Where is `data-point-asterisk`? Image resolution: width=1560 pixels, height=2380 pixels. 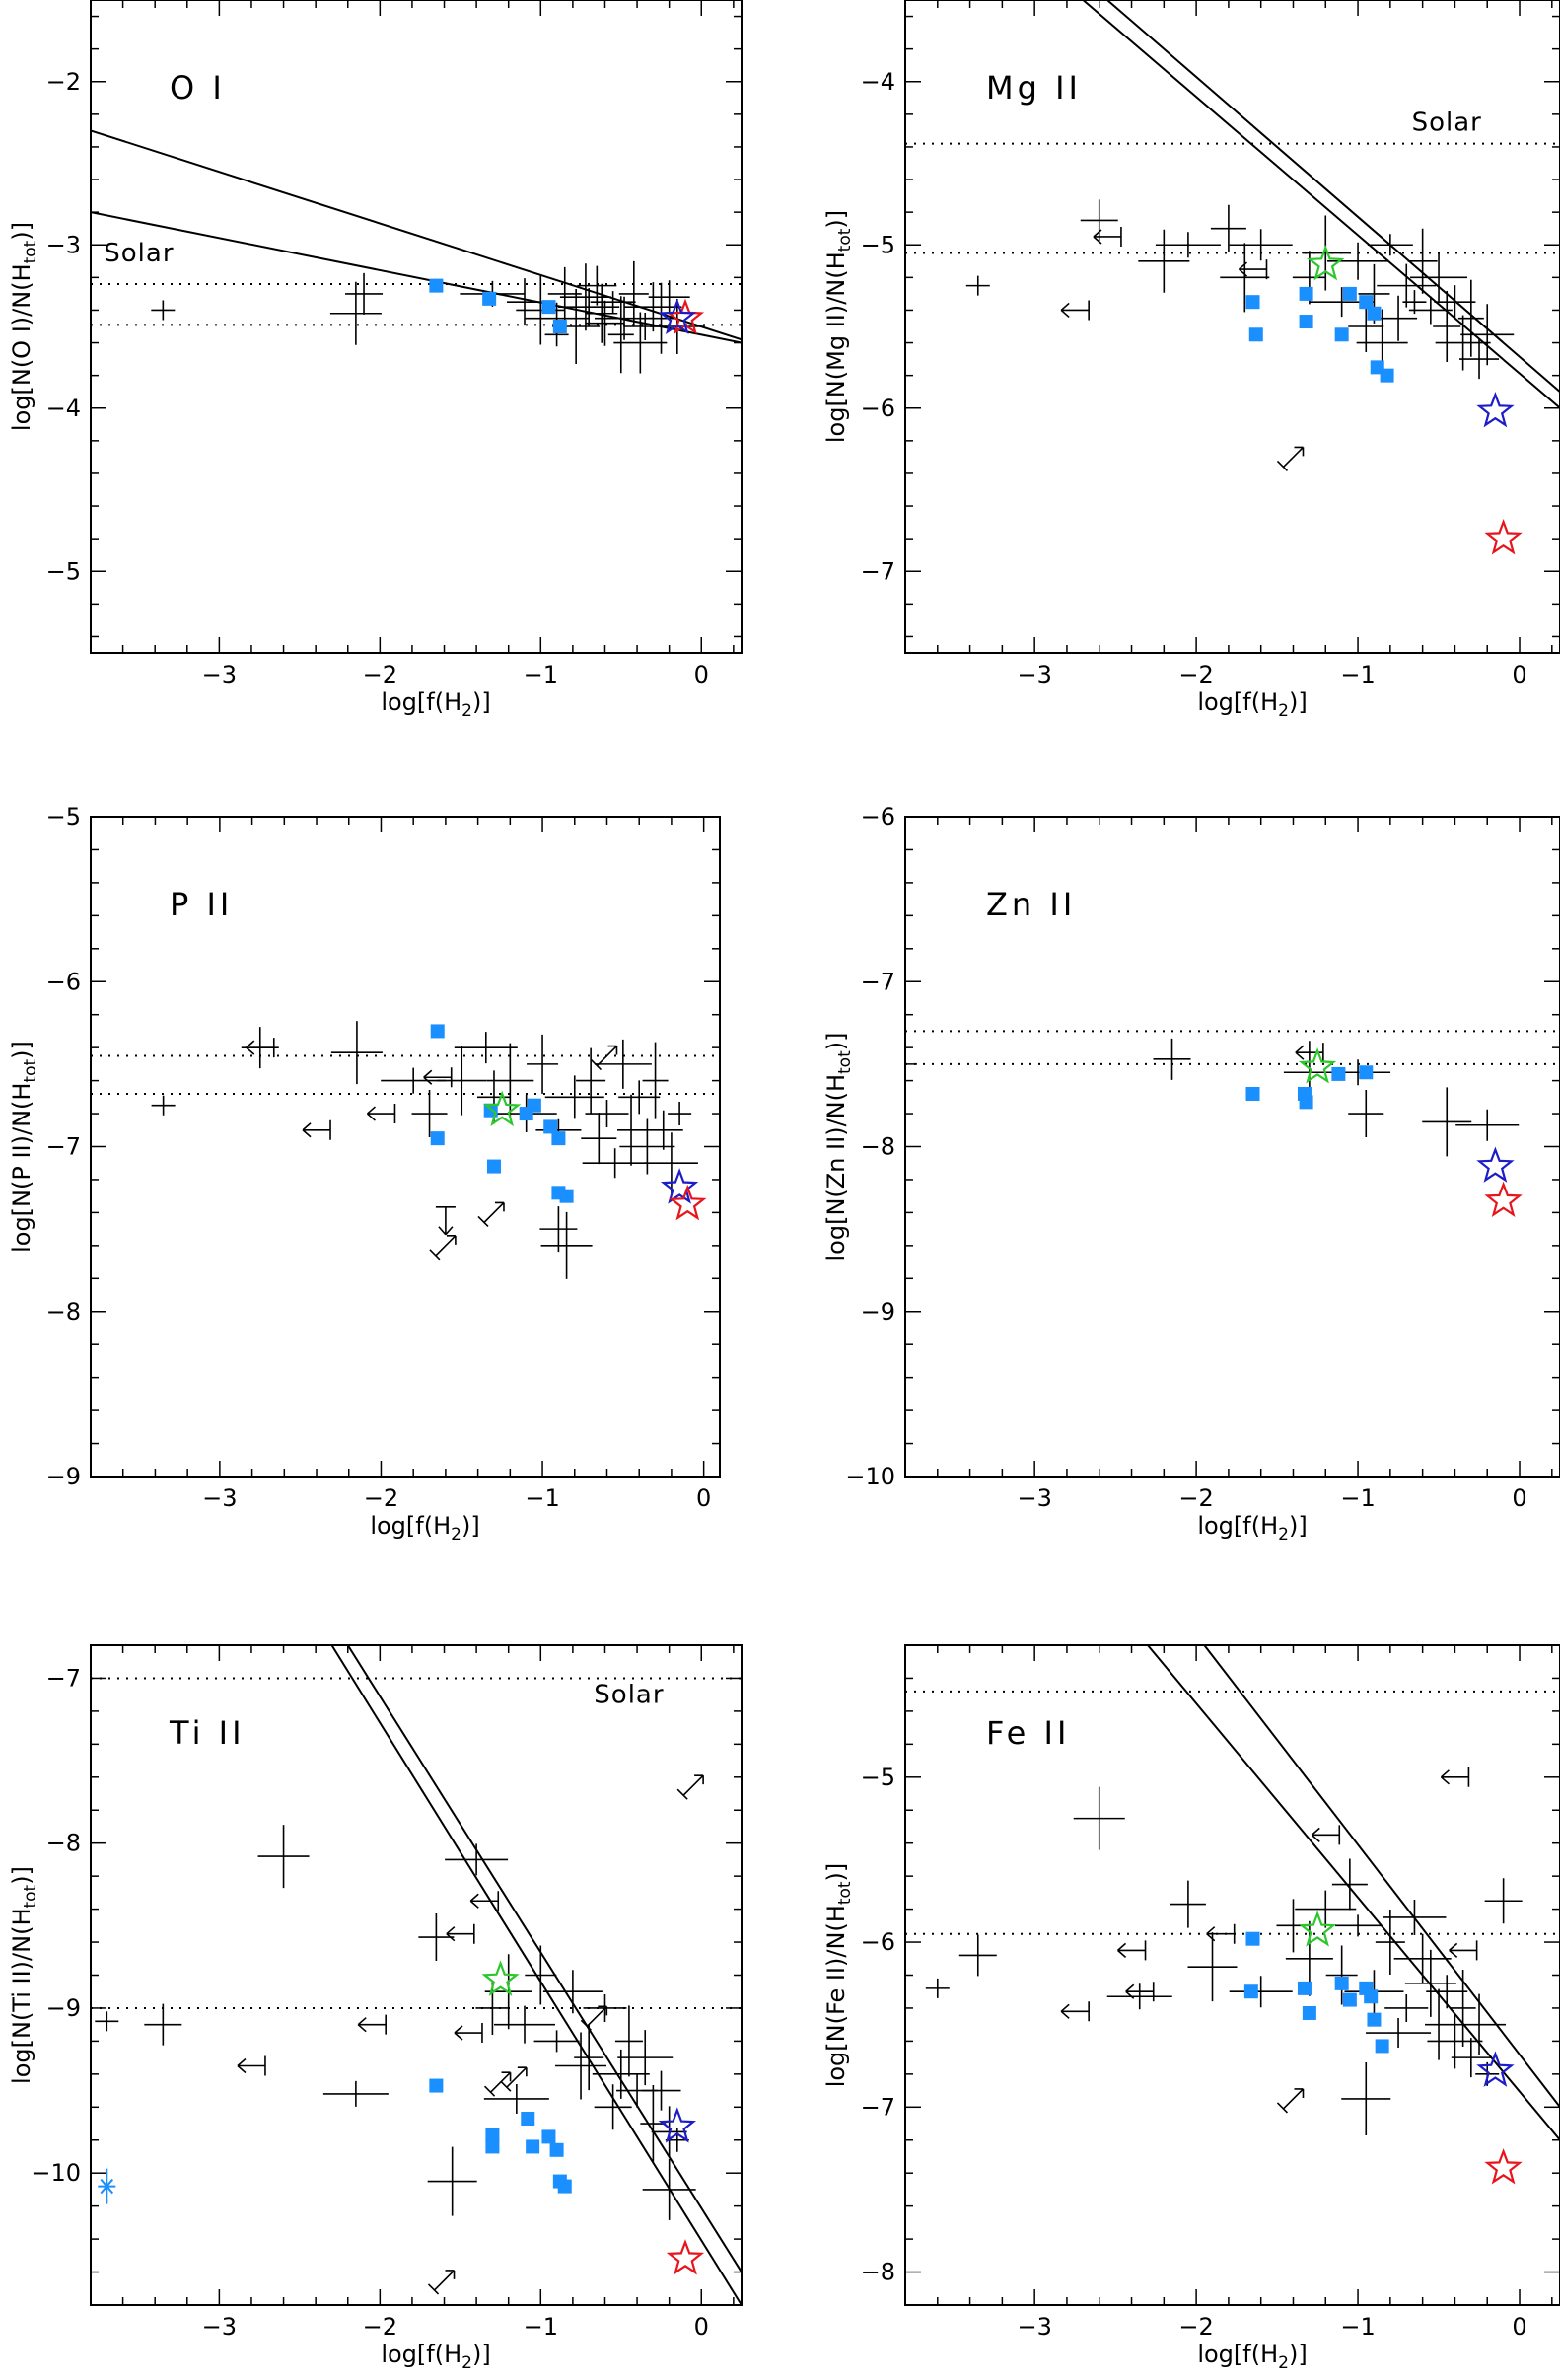
data-point-asterisk is located at coordinates (107, 2186).